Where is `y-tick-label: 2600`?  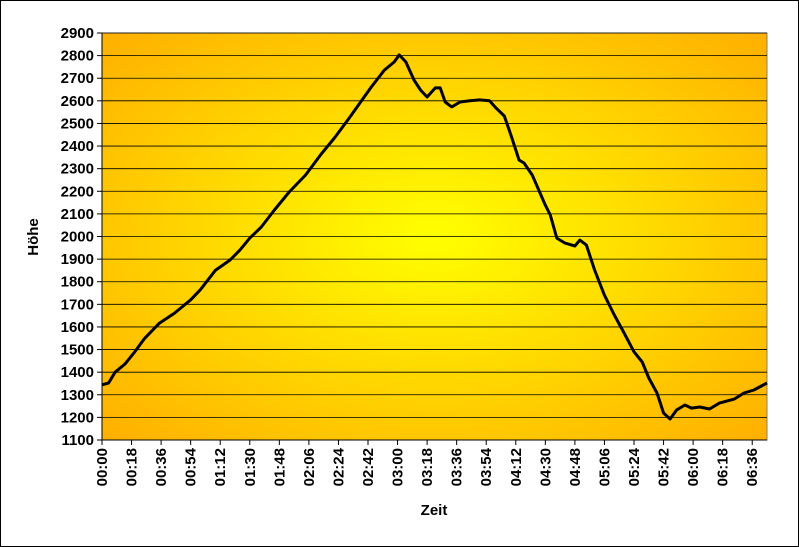
y-tick-label: 2600 is located at coordinates (77, 101).